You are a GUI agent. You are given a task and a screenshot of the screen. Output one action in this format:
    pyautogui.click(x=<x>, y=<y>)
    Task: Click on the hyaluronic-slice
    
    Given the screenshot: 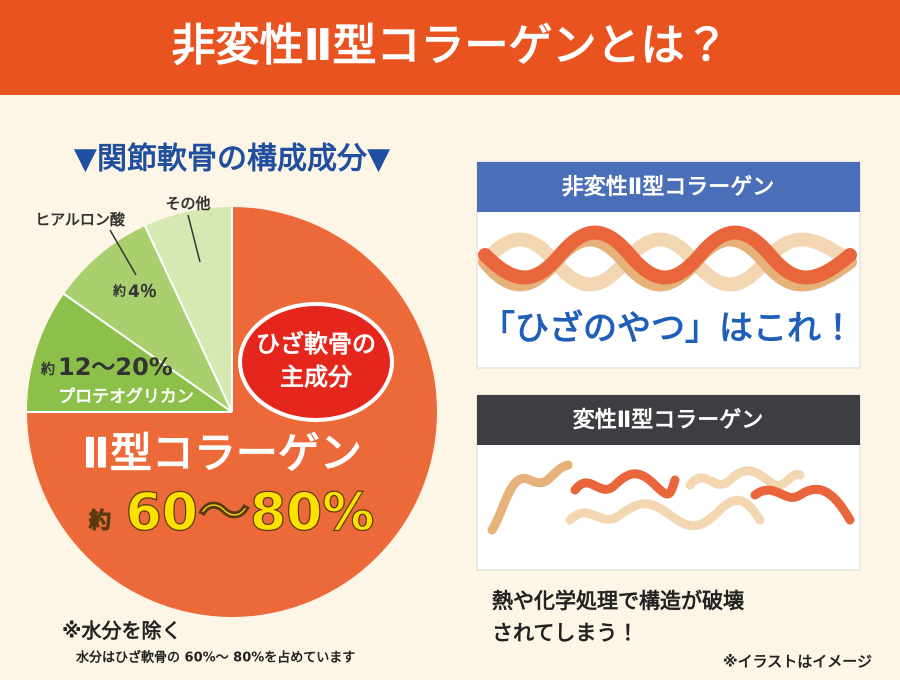 What is the action you would take?
    pyautogui.click(x=148, y=319)
    